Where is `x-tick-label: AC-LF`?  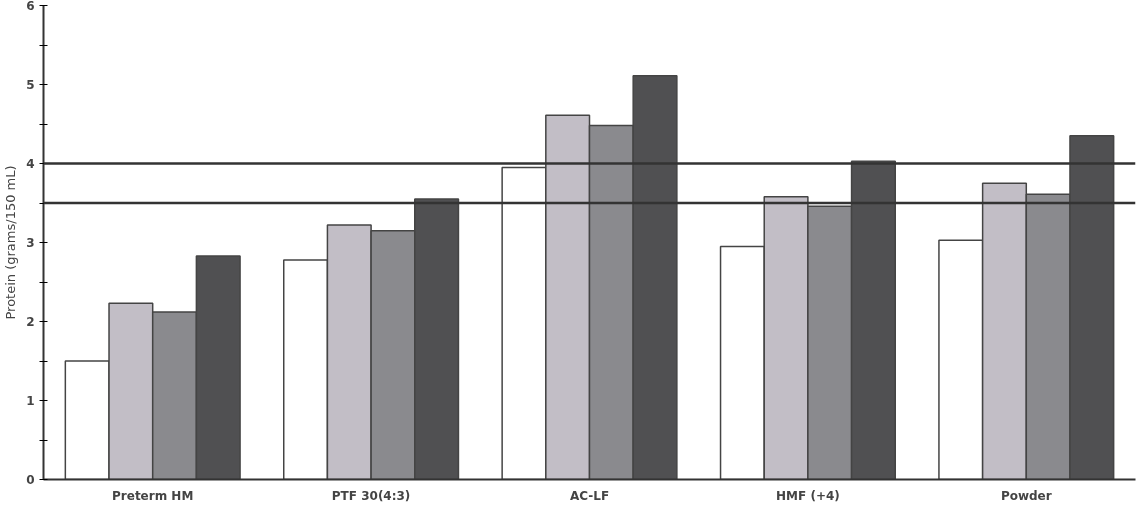
x-tick-label: AC-LF is located at coordinates (589, 495).